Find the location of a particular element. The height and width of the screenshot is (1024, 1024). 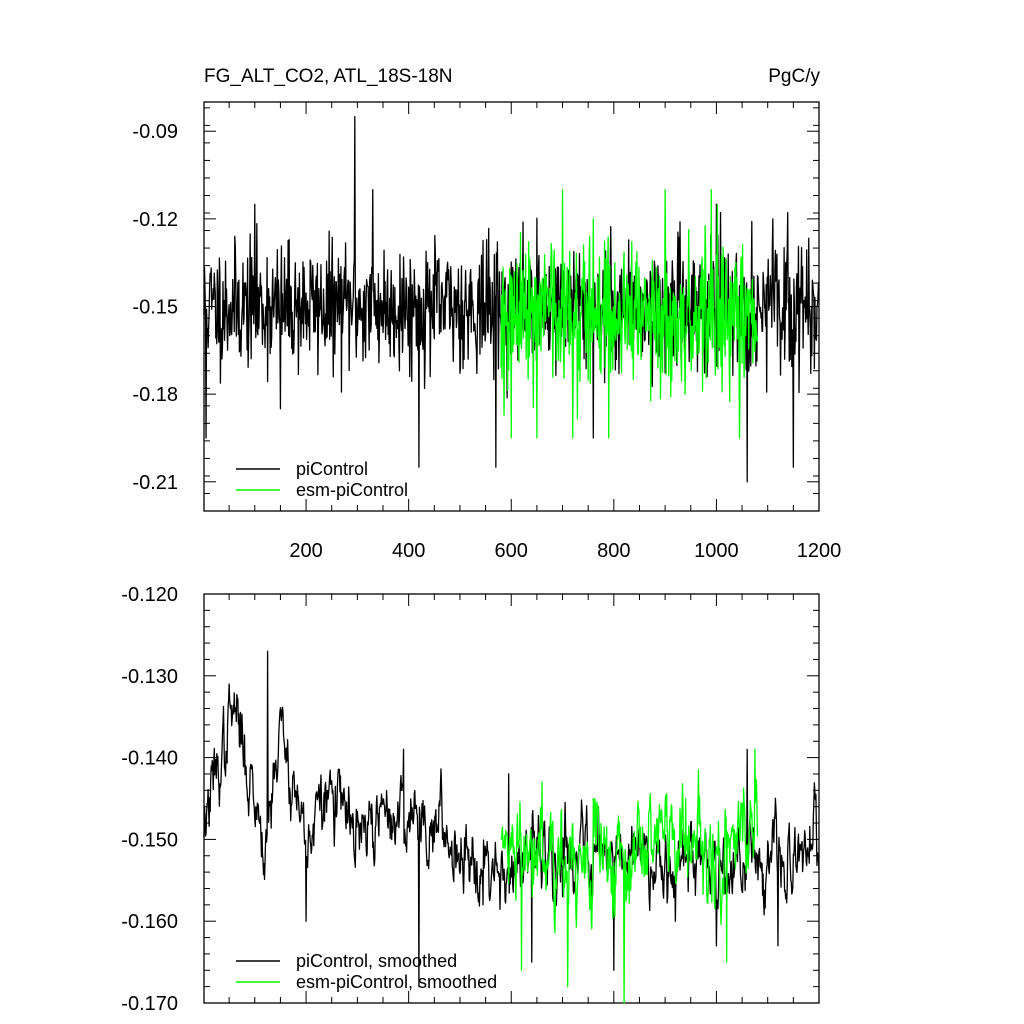

y-tick-label: -0.12 is located at coordinates (155, 220).